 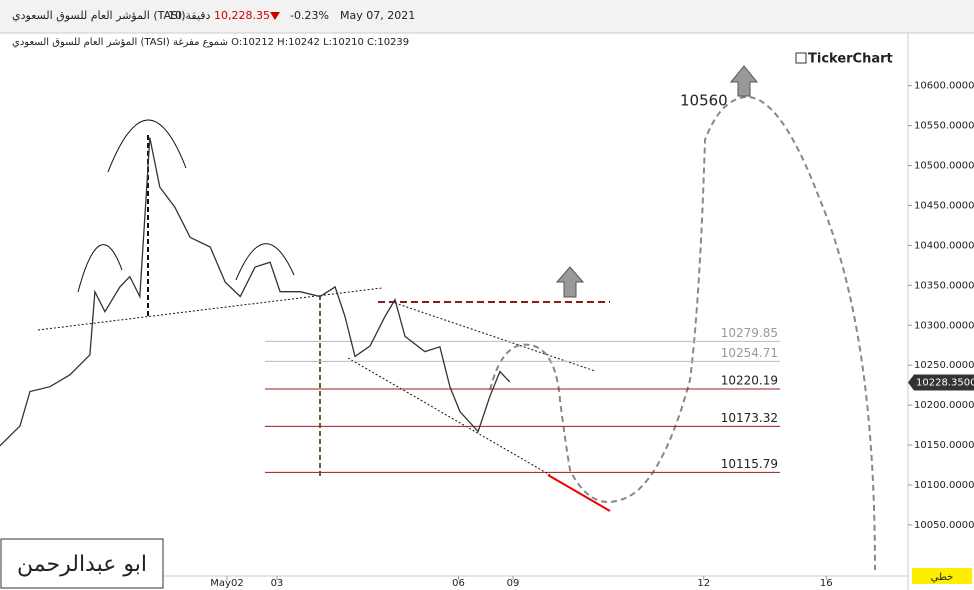 What do you see at coordinates (944, 325) in the screenshot?
I see `y-tick-label: 10300.0000` at bounding box center [944, 325].